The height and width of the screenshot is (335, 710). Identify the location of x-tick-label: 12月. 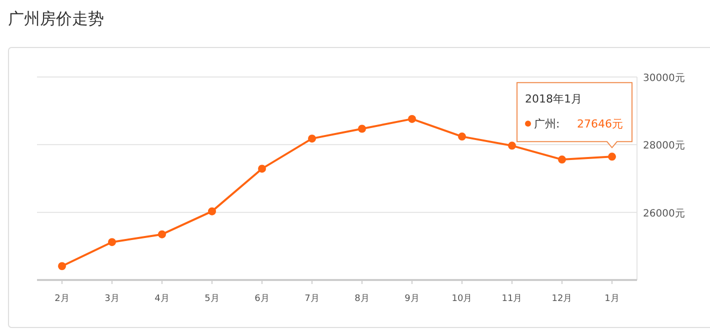
(562, 299).